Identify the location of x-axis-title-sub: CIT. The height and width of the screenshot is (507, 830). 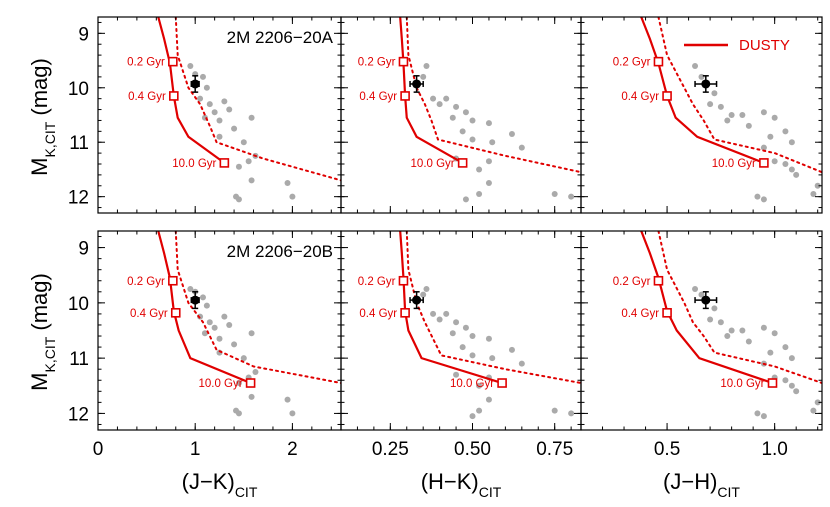
(728, 492).